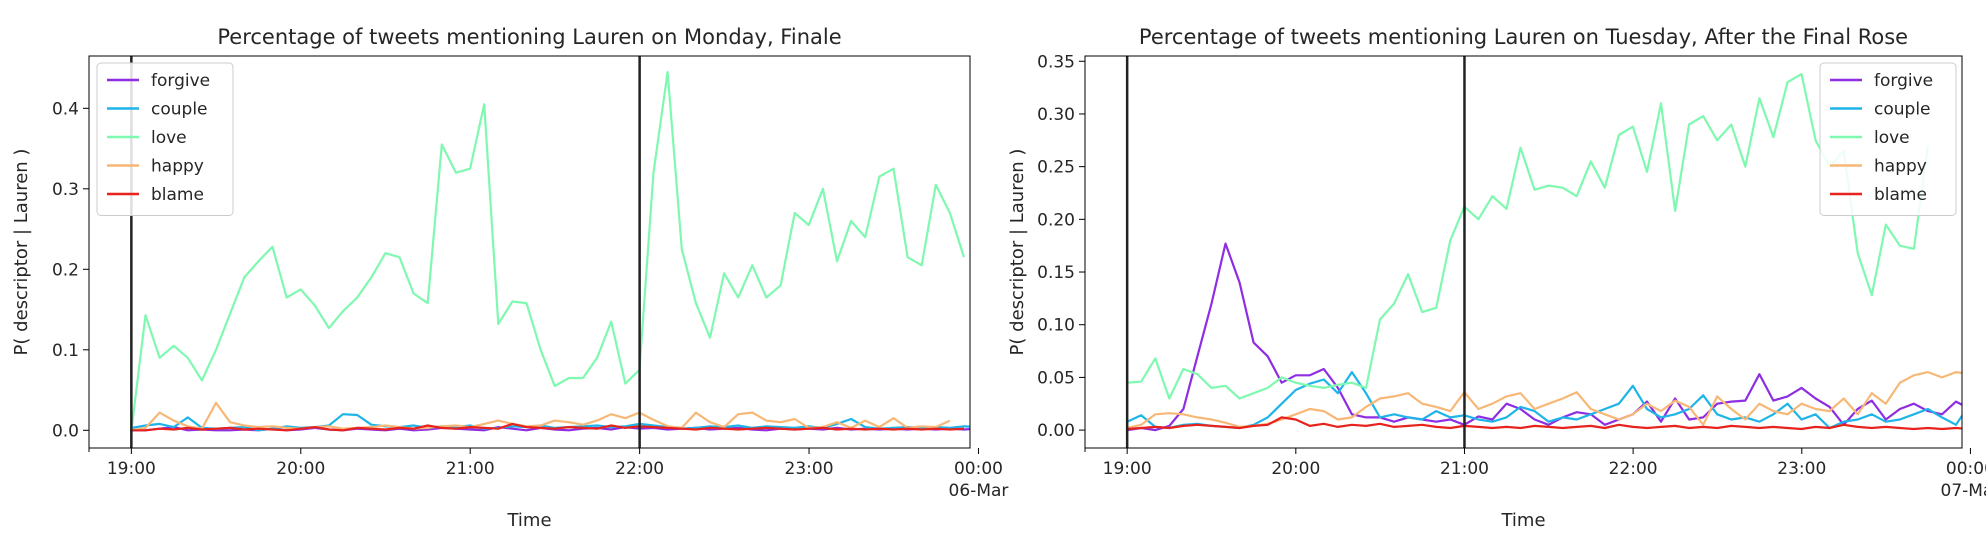  Describe the element at coordinates (1056, 62) in the screenshot. I see `y-tick-label: 0.35` at that location.